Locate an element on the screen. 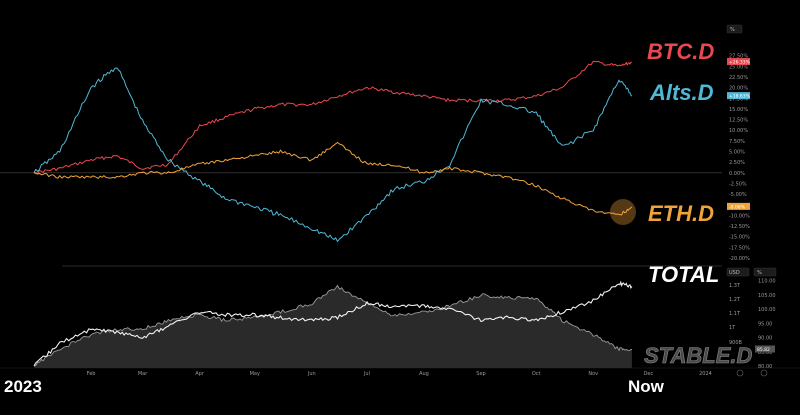 The width and height of the screenshot is (800, 415). top-y-tick-label: -10.00% is located at coordinates (739, 216).